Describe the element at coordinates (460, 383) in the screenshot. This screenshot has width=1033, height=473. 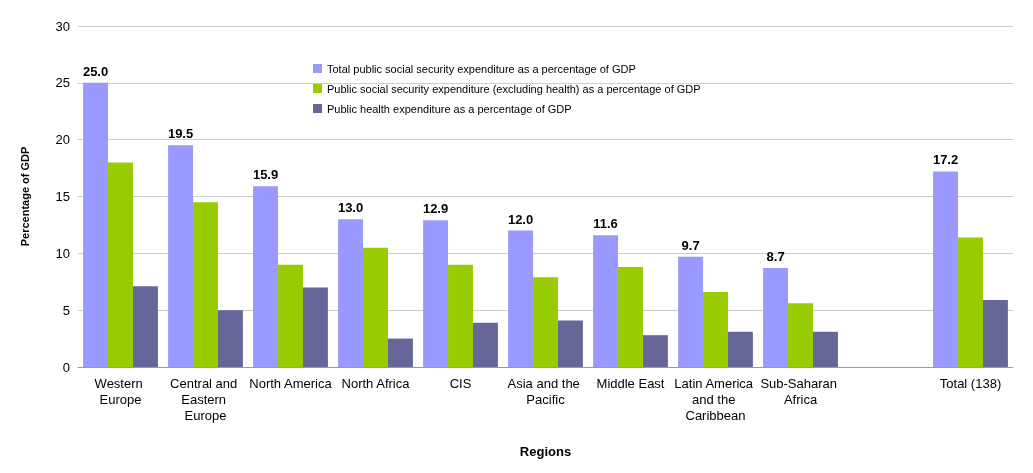
I see `x-tick-label: CIS` at that location.